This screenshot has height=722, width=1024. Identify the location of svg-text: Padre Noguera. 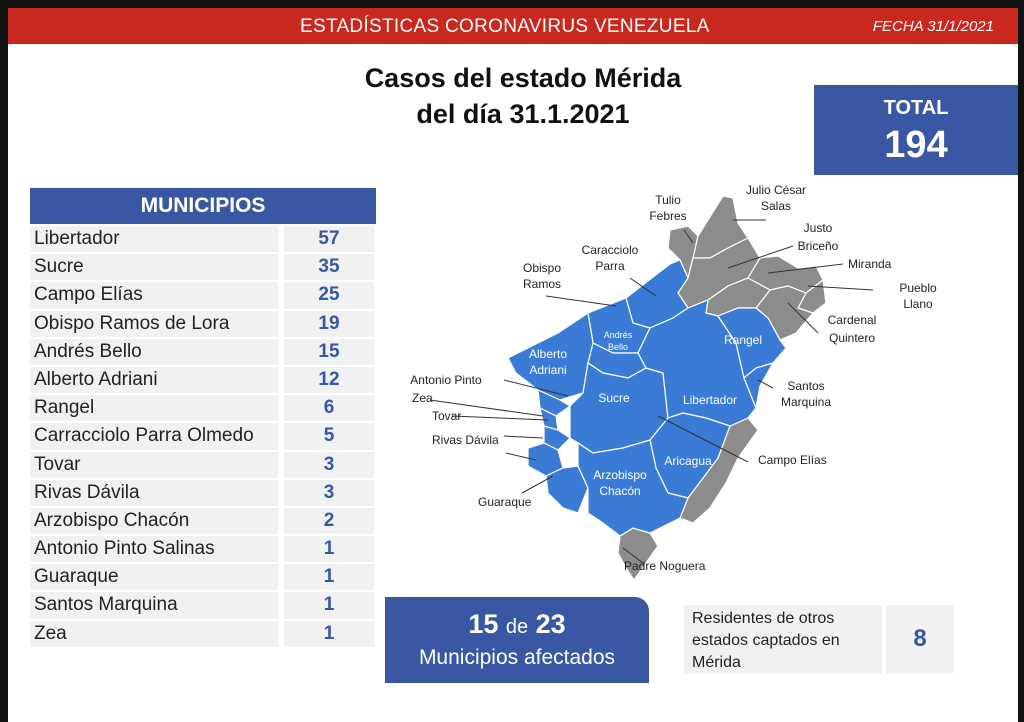
(665, 566).